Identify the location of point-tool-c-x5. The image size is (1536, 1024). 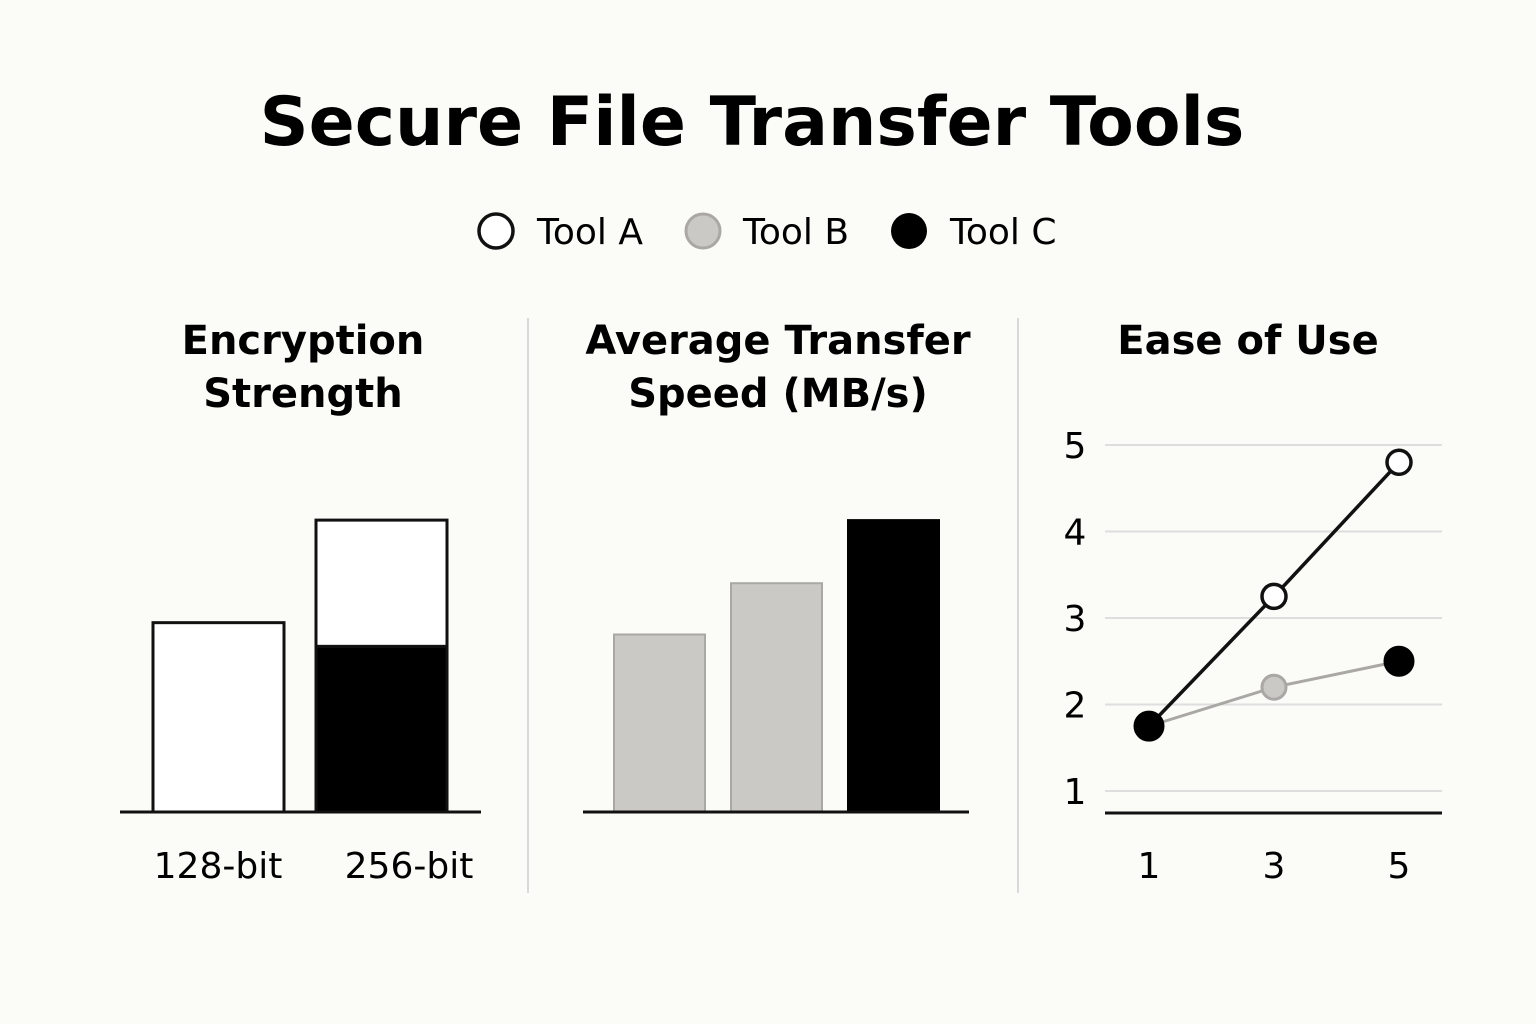
(1399, 661).